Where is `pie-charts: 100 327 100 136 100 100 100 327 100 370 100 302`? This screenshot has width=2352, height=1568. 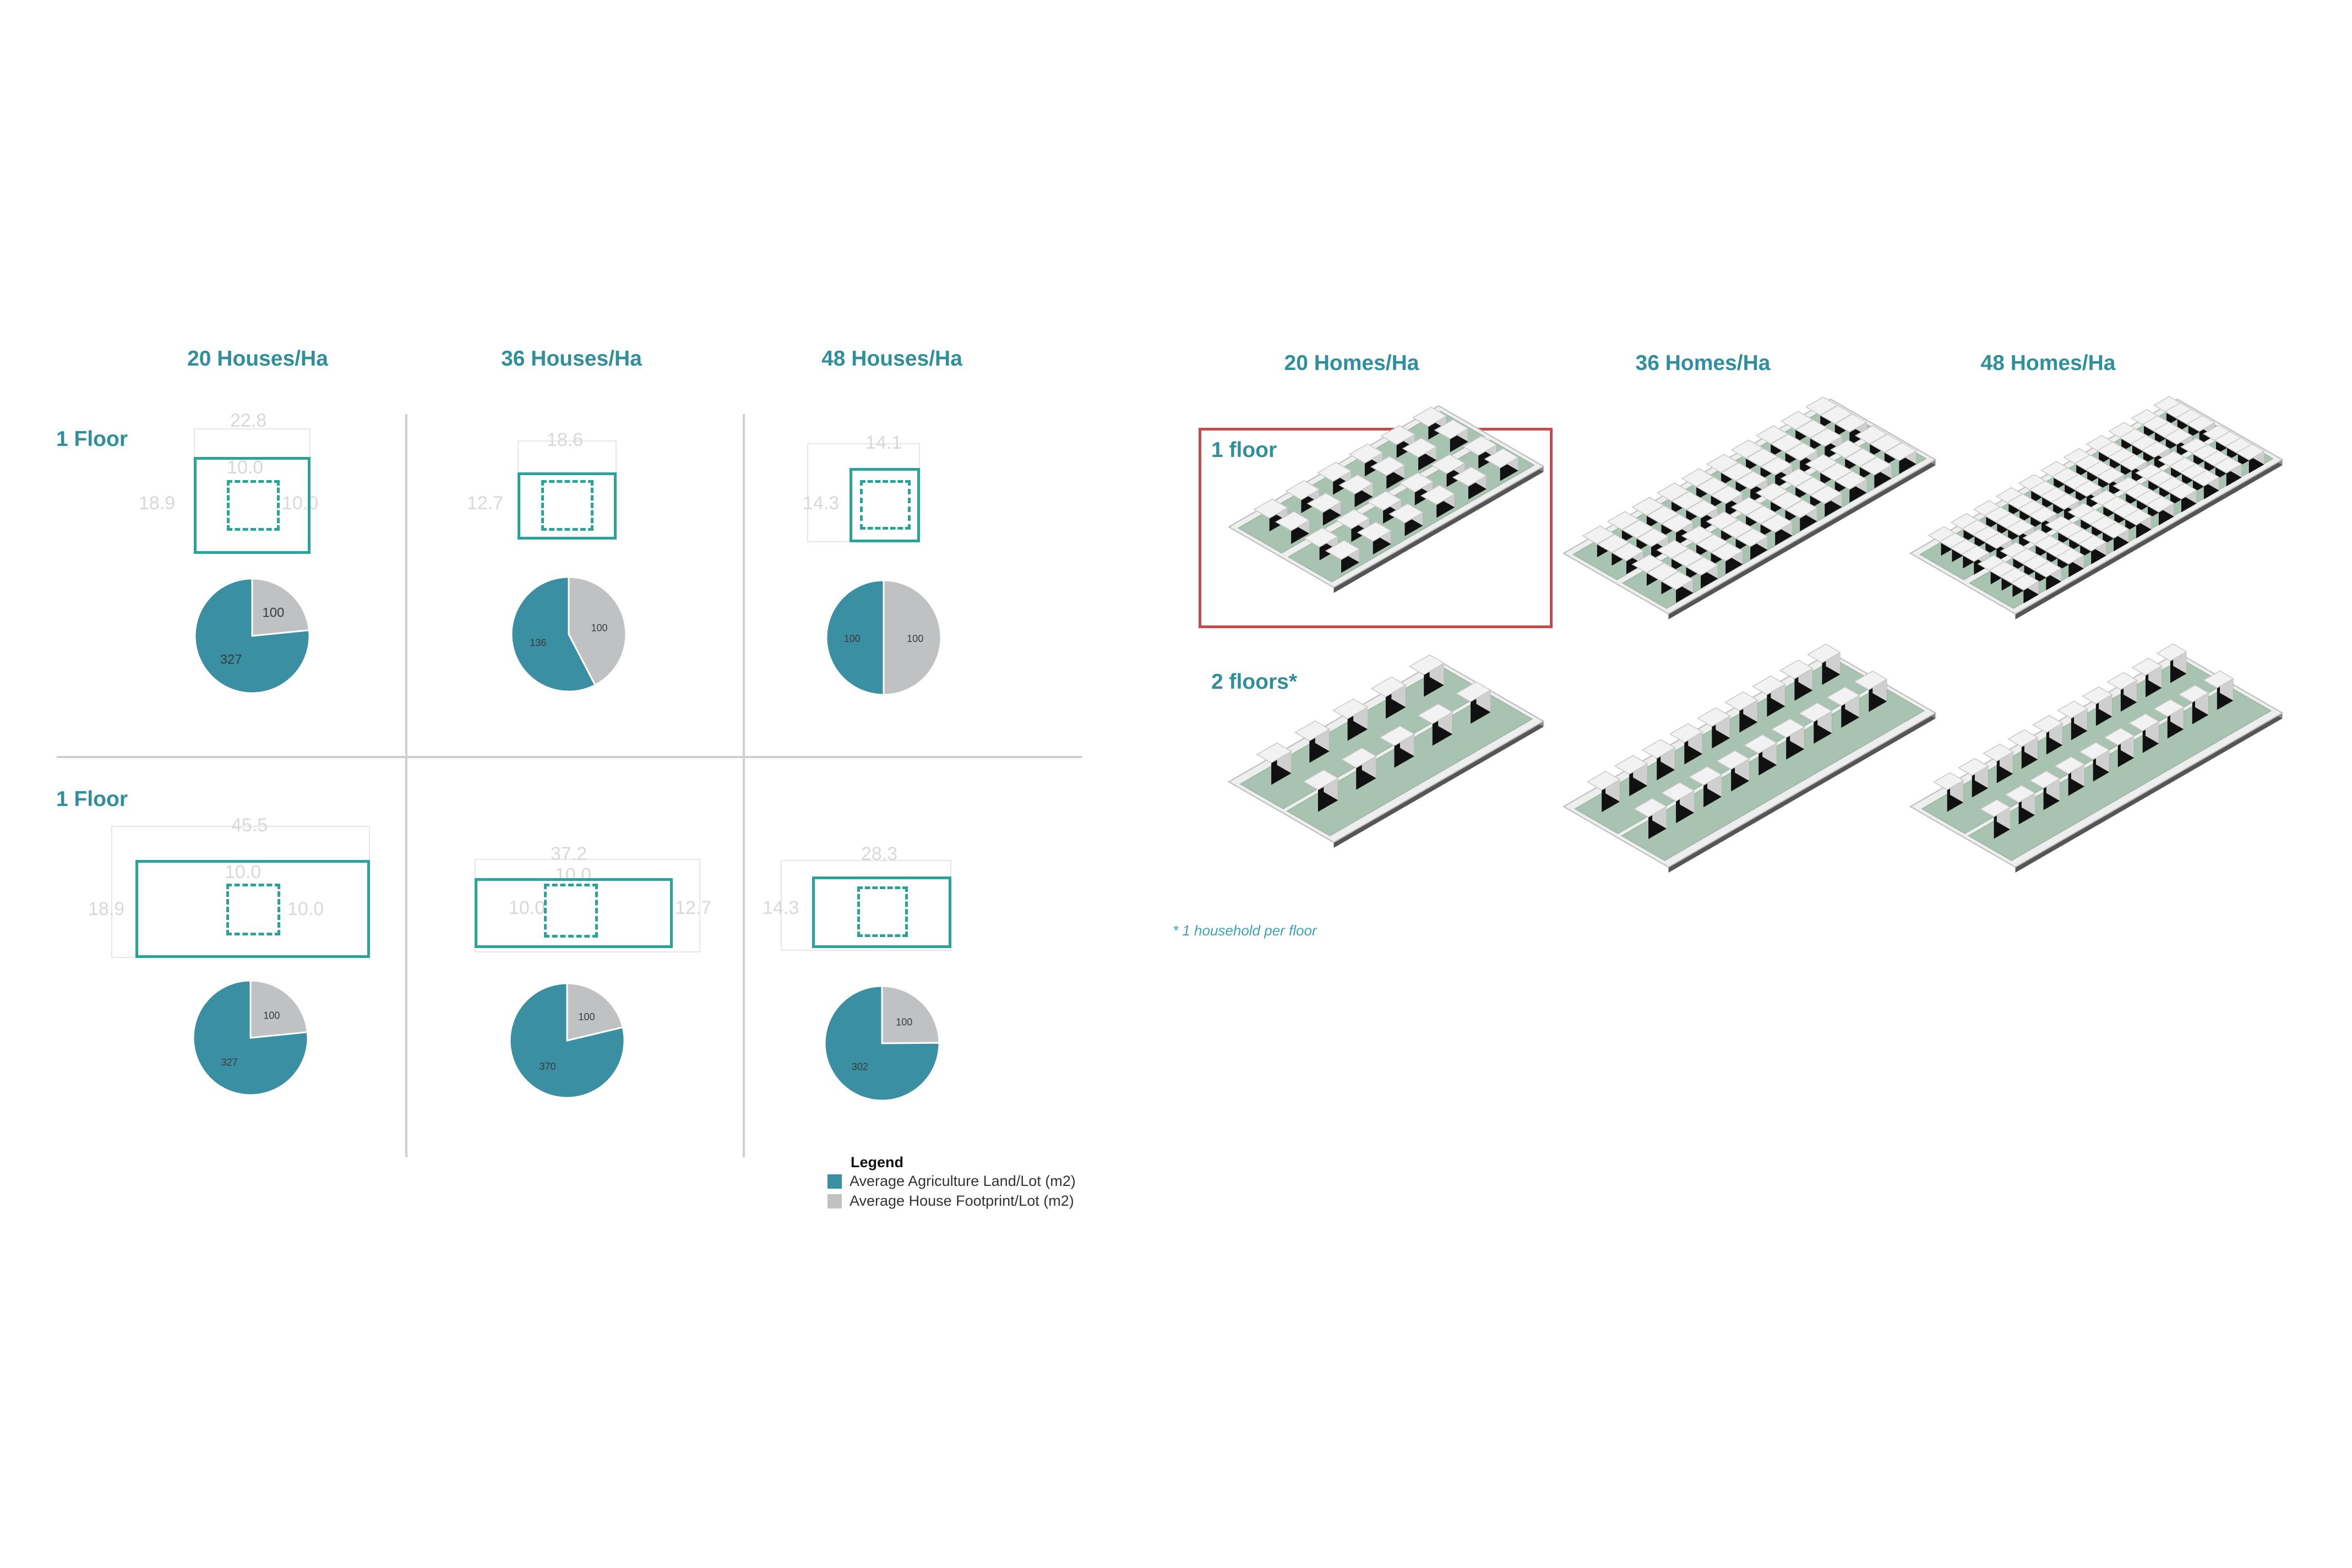
pie-charts: 100 327 100 136 100 100 100 327 100 370 100 302 is located at coordinates (567, 839).